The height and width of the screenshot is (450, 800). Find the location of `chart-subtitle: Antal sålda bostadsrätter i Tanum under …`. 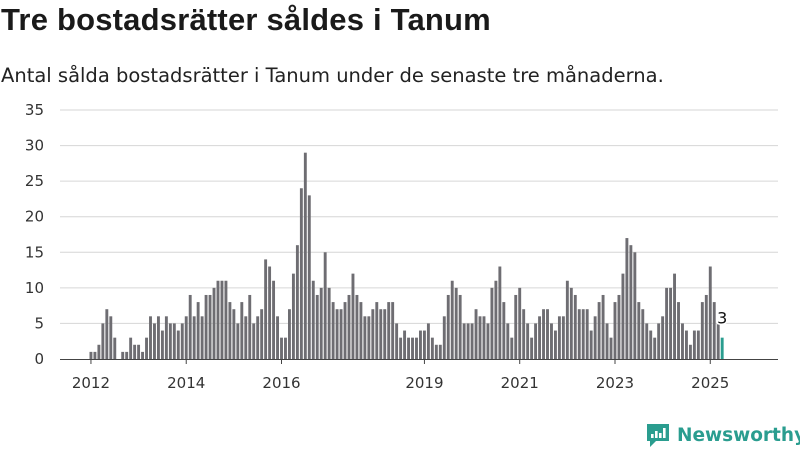

chart-subtitle: Antal sålda bostadsrätter i Tanum under … is located at coordinates (332, 75).